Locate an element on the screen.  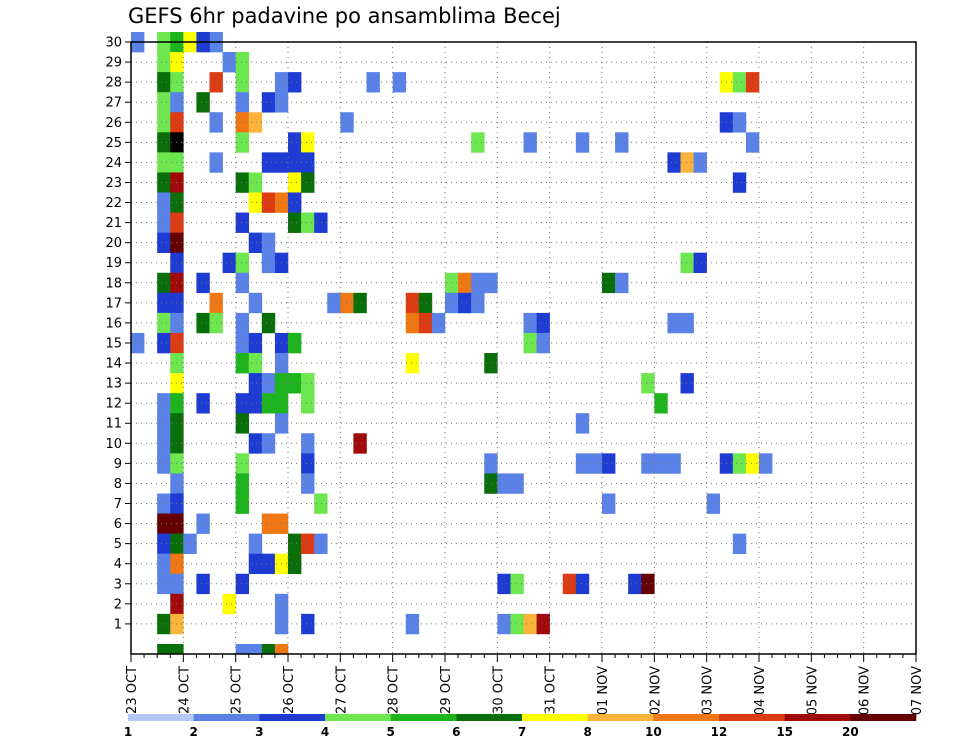
y-tick-label: 15 is located at coordinates (113, 343).